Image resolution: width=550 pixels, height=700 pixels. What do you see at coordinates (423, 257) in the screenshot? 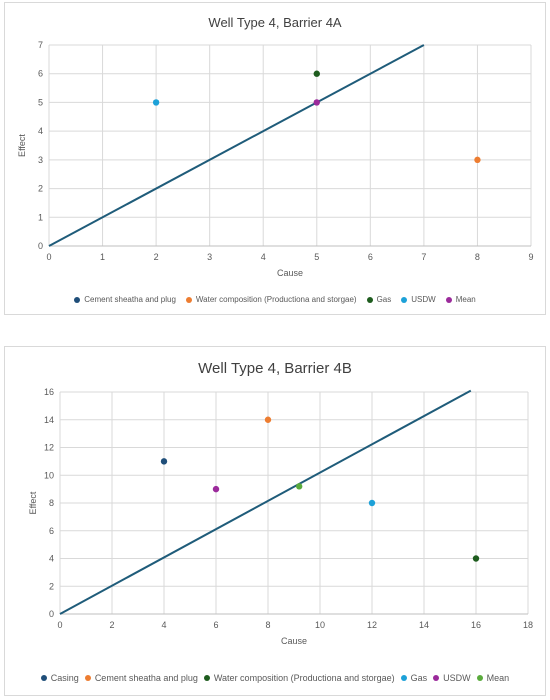
I see `x-tick-label: 7` at bounding box center [423, 257].